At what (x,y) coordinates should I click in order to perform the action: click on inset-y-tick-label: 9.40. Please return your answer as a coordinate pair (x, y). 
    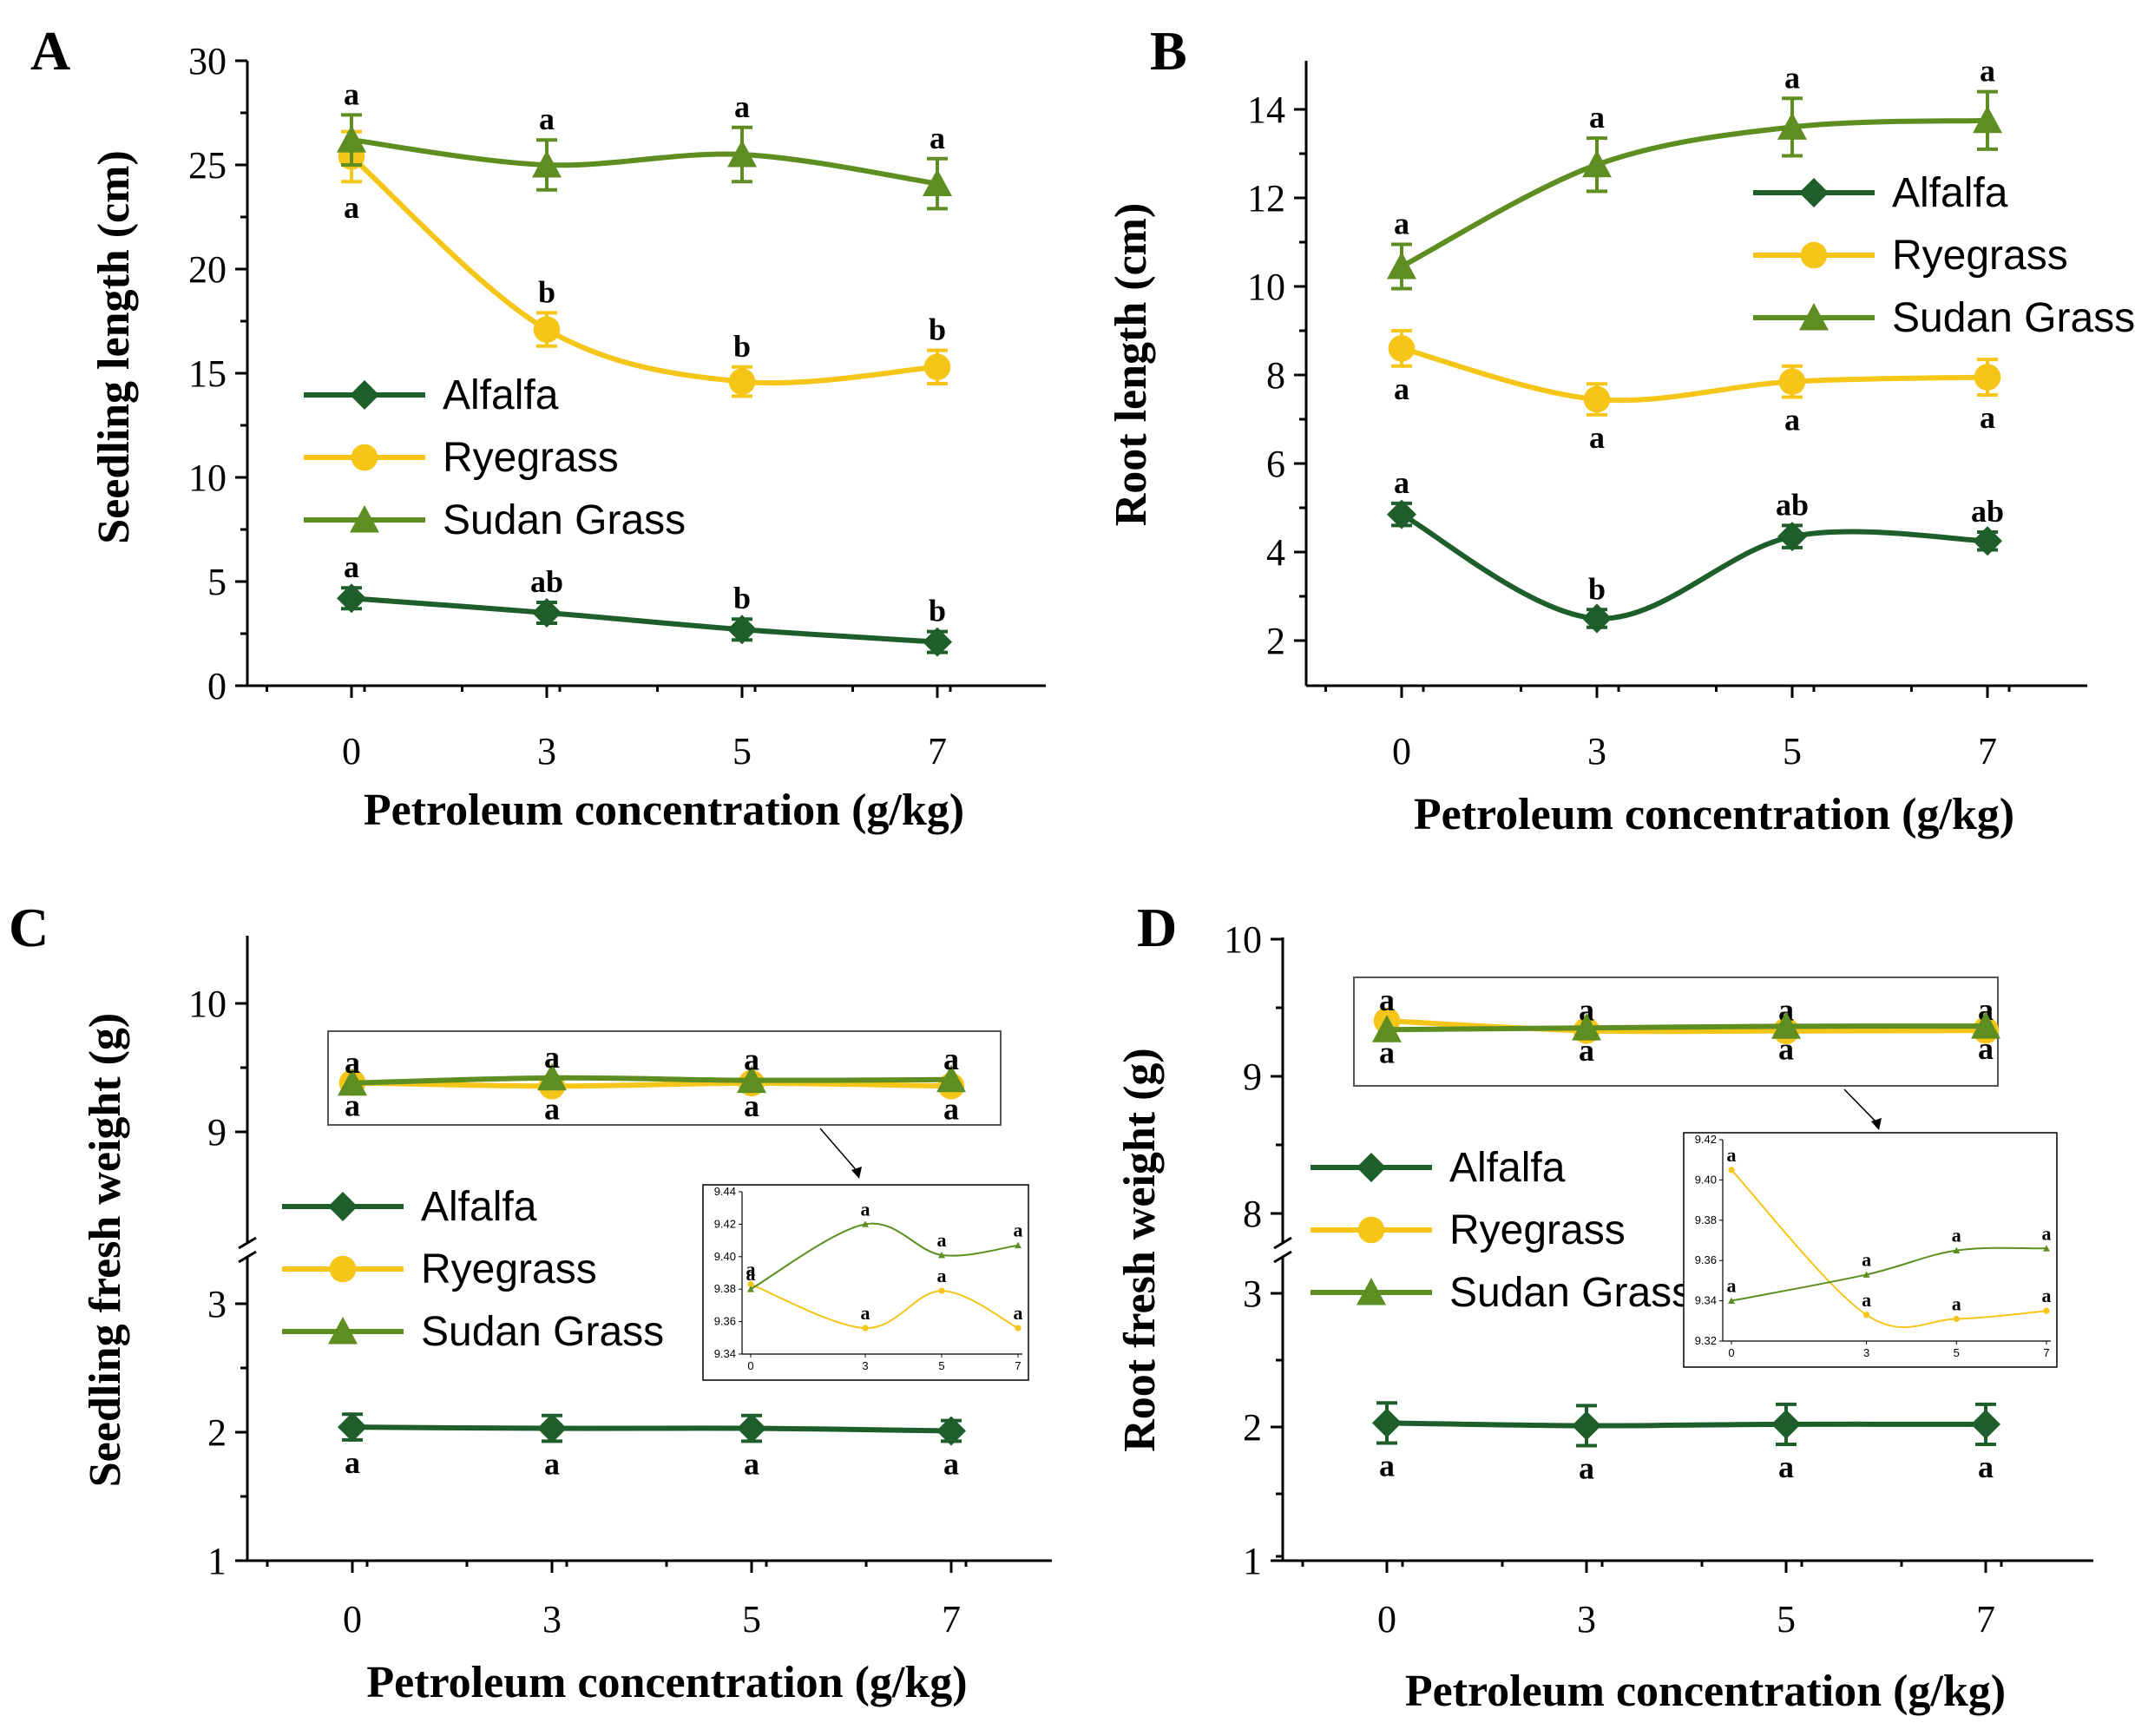
    Looking at the image, I should click on (1706, 1179).